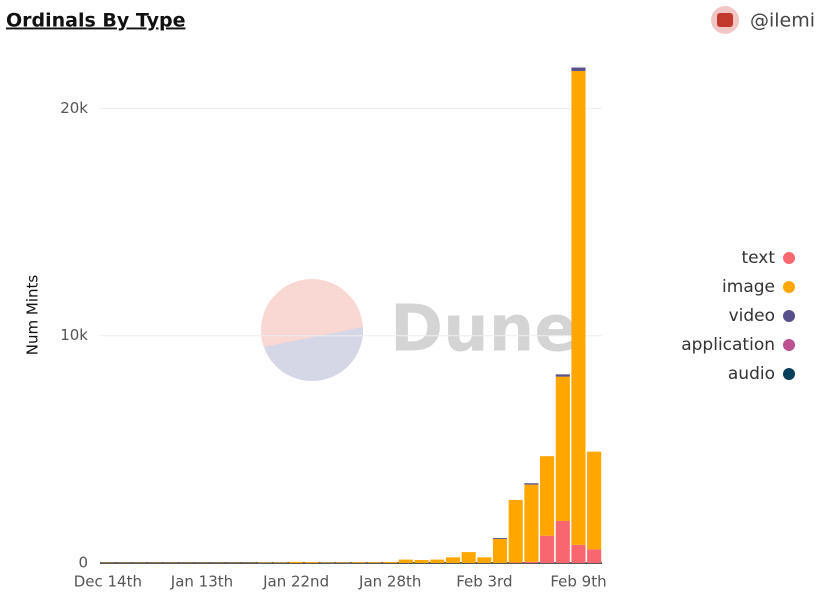 This screenshot has width=826, height=598. What do you see at coordinates (201, 582) in the screenshot?
I see `x-tick-label: Jan 13th` at bounding box center [201, 582].